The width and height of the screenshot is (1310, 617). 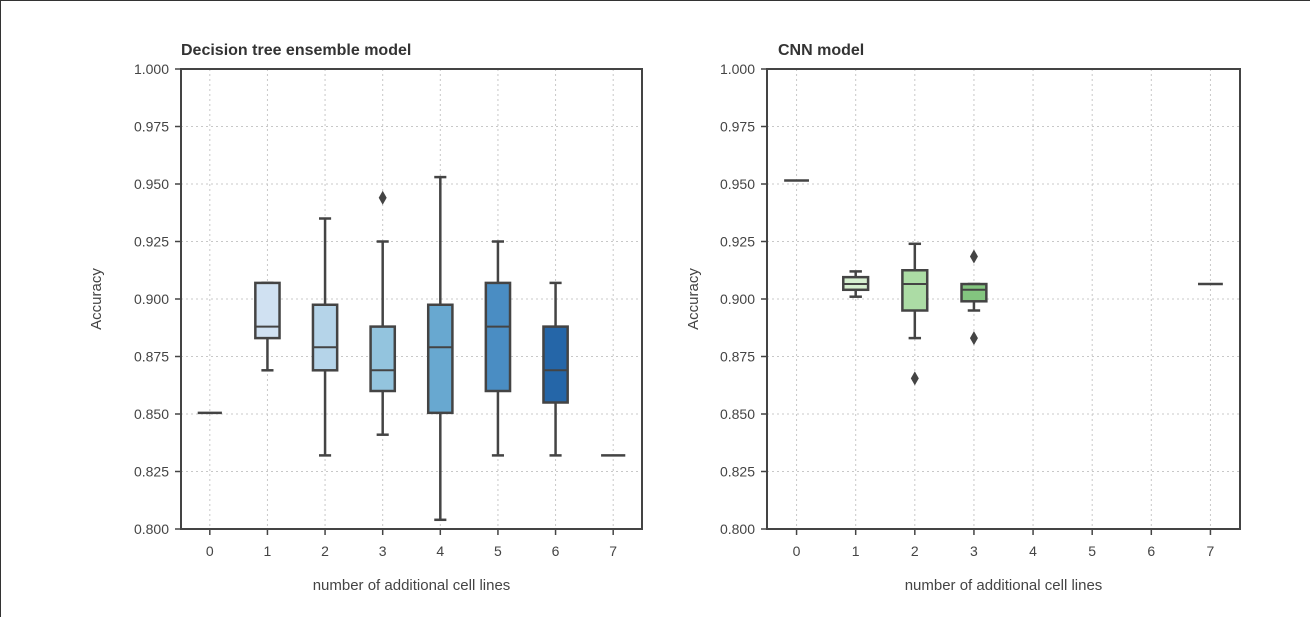 I want to click on chart-title: CNN model, so click(x=821, y=50).